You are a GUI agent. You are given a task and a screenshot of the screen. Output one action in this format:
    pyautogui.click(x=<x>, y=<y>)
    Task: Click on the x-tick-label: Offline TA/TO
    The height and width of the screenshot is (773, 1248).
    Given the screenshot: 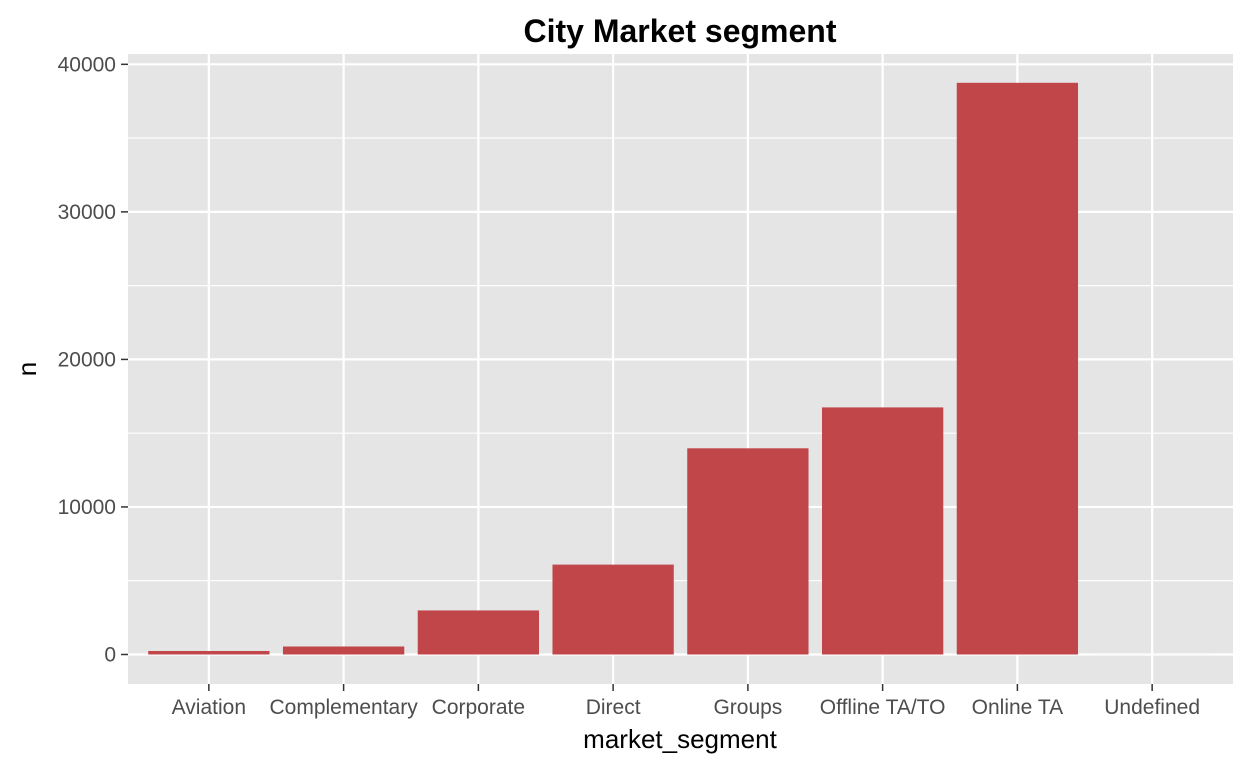 What is the action you would take?
    pyautogui.click(x=883, y=707)
    